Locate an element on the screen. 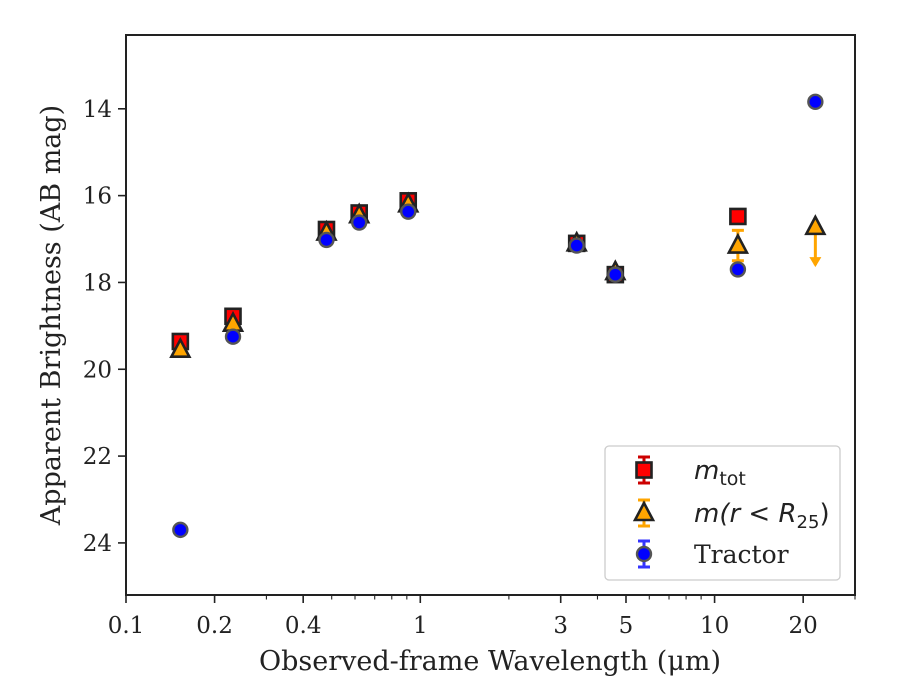 The image size is (900, 700). x-tick-label: 5 is located at coordinates (626, 626).